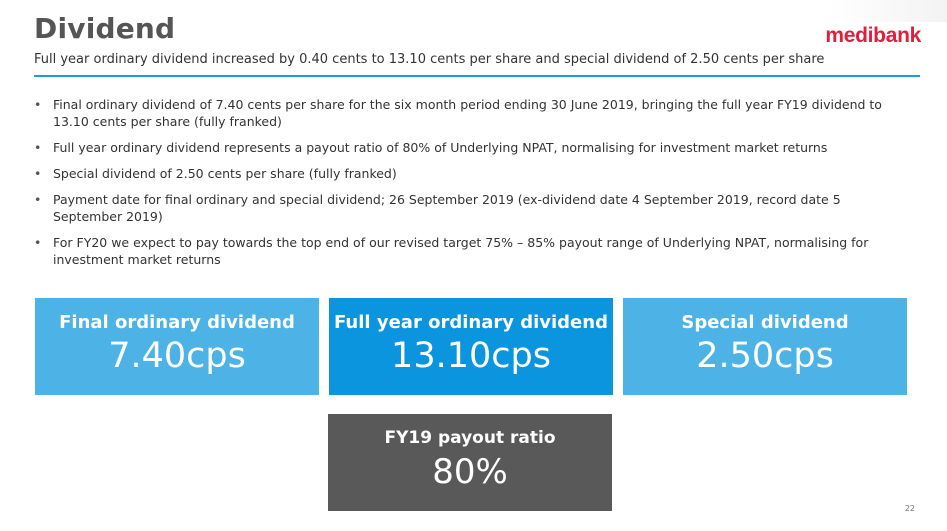  I want to click on card-value: 2.50cps, so click(765, 356).